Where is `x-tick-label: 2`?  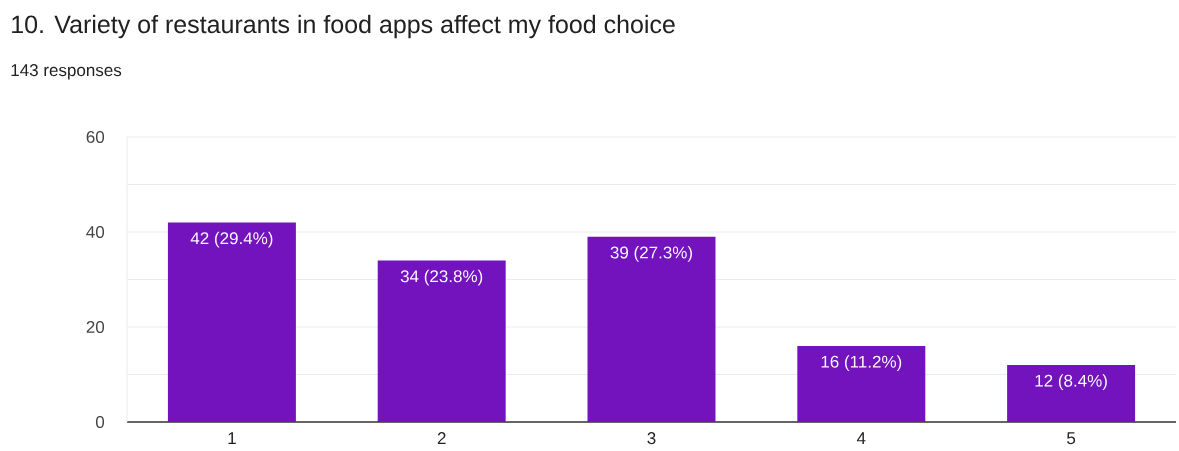
x-tick-label: 2 is located at coordinates (441, 438).